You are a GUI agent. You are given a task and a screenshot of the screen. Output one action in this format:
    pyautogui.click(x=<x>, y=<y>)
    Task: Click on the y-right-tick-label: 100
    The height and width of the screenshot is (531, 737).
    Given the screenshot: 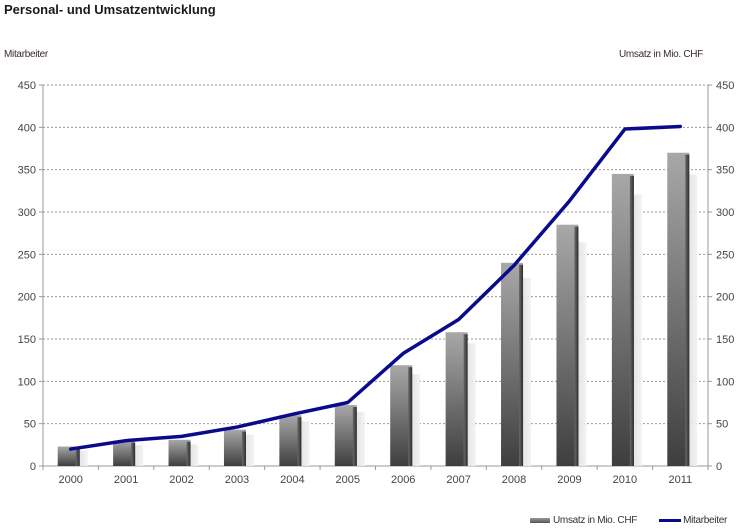 What is the action you would take?
    pyautogui.click(x=725, y=382)
    